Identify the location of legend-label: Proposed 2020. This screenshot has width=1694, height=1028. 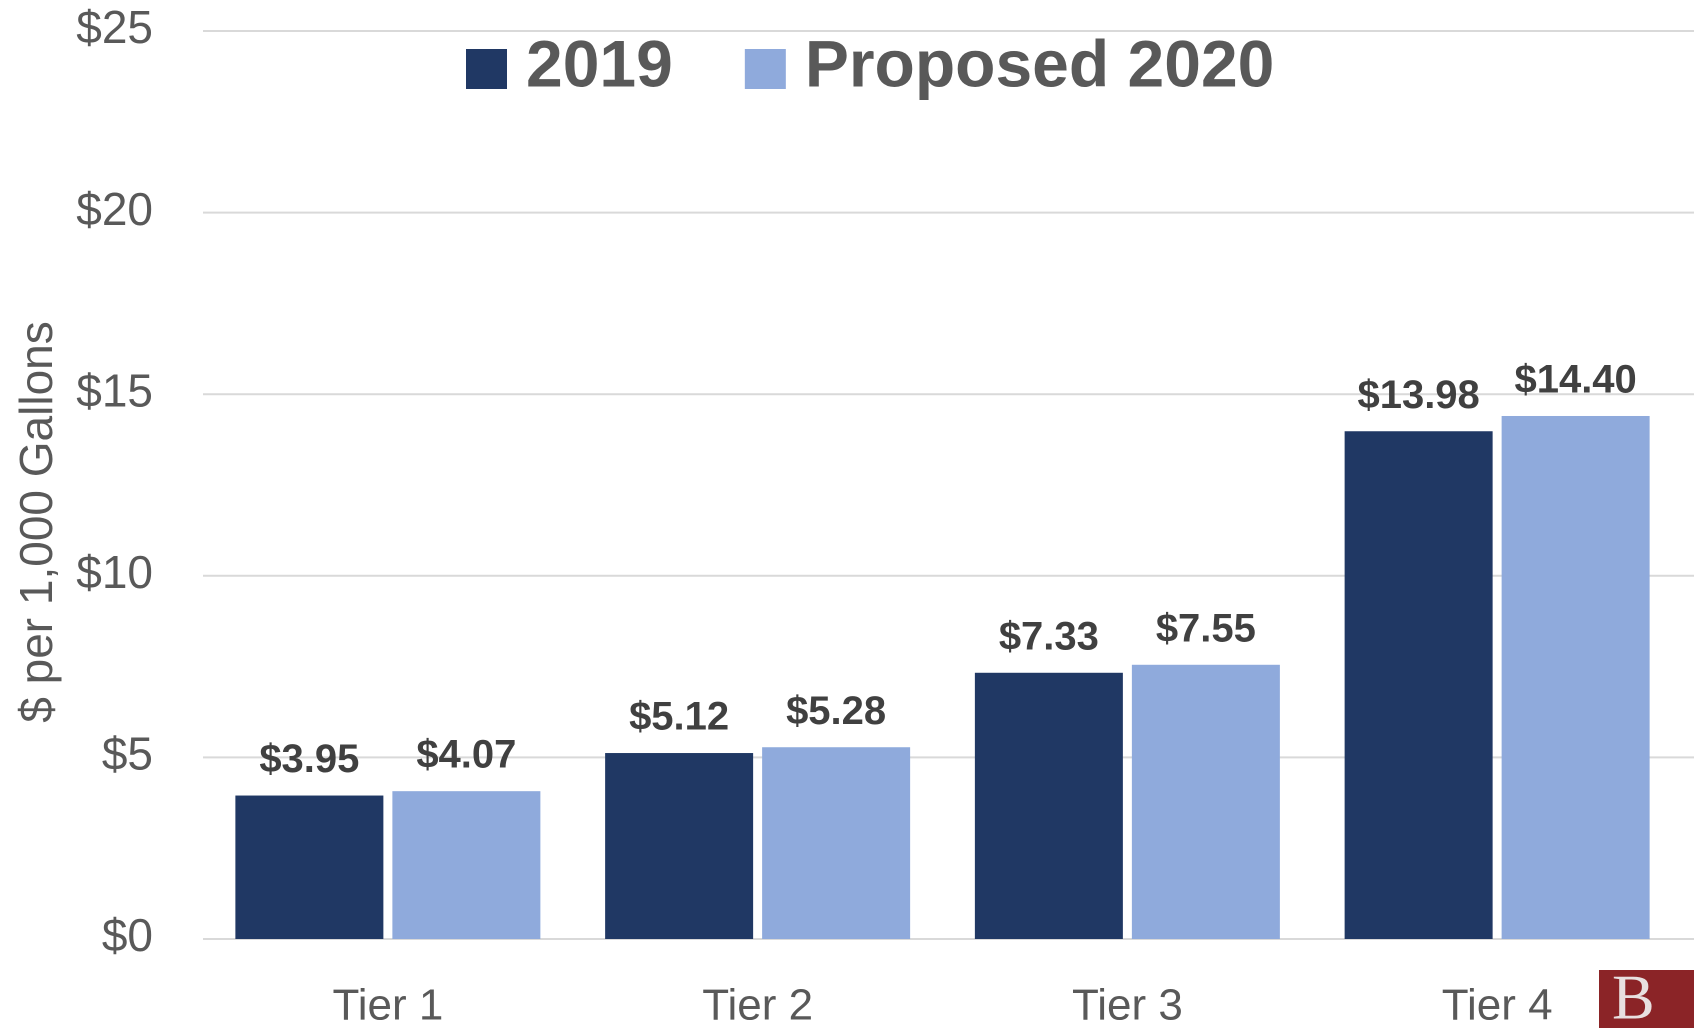
(1040, 63).